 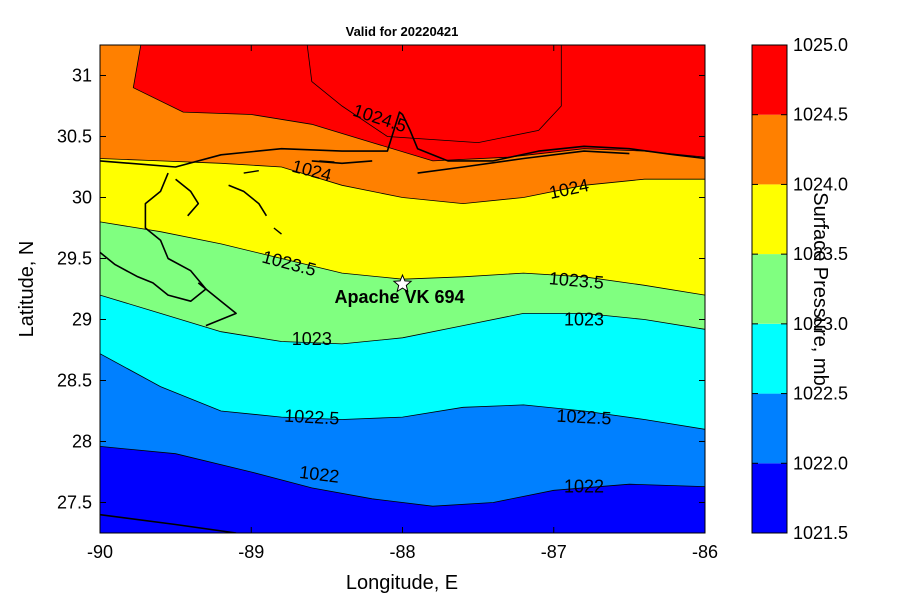 I want to click on contour-label: 1023.5, so click(x=576, y=280).